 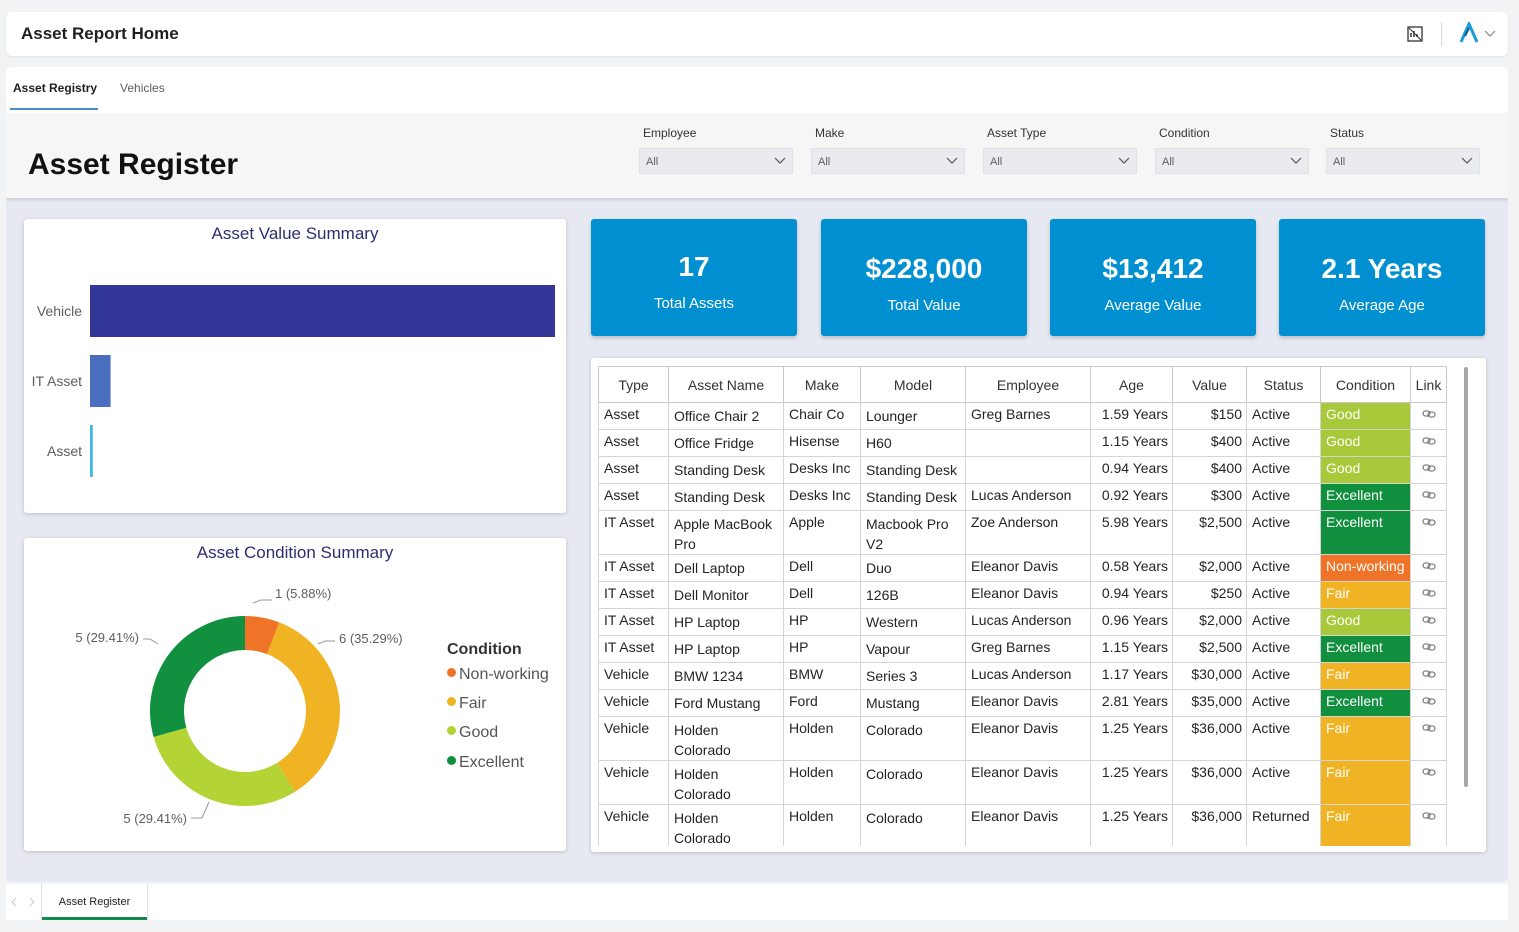 What do you see at coordinates (1131, 384) in the screenshot?
I see `column-header-age: Age` at bounding box center [1131, 384].